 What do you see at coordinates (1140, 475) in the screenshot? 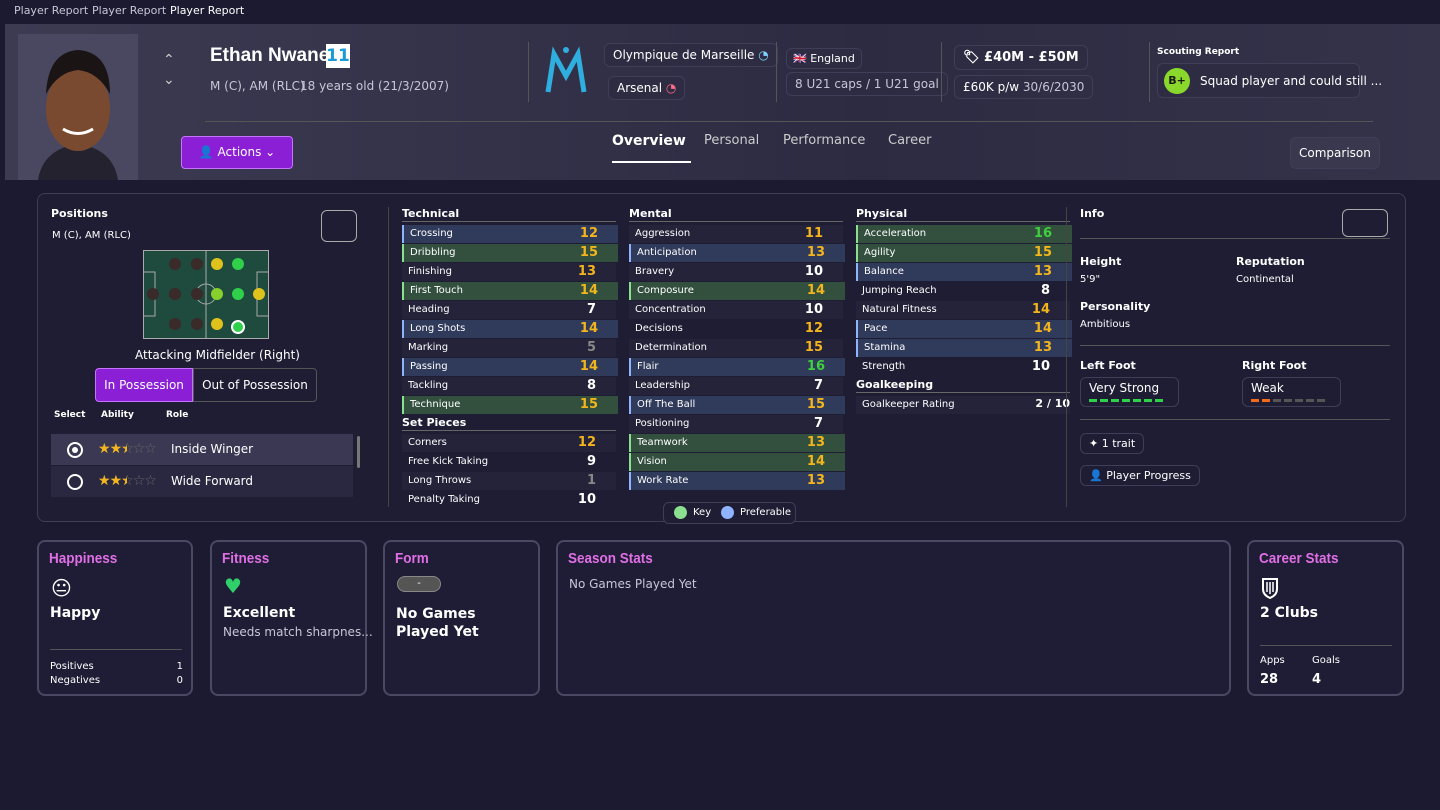
I see `progress-button: 👤 Player Progress` at bounding box center [1140, 475].